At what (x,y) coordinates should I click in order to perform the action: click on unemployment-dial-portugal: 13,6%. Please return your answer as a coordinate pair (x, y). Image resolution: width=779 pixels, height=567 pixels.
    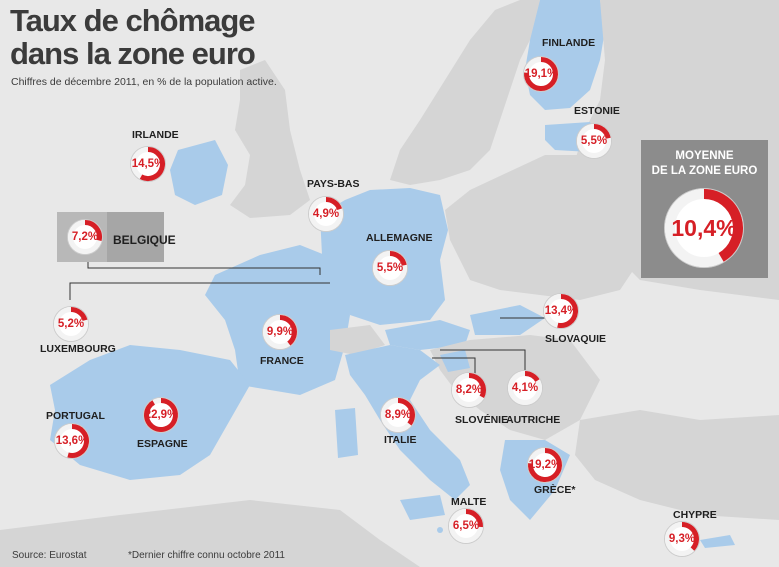
    Looking at the image, I should click on (72, 441).